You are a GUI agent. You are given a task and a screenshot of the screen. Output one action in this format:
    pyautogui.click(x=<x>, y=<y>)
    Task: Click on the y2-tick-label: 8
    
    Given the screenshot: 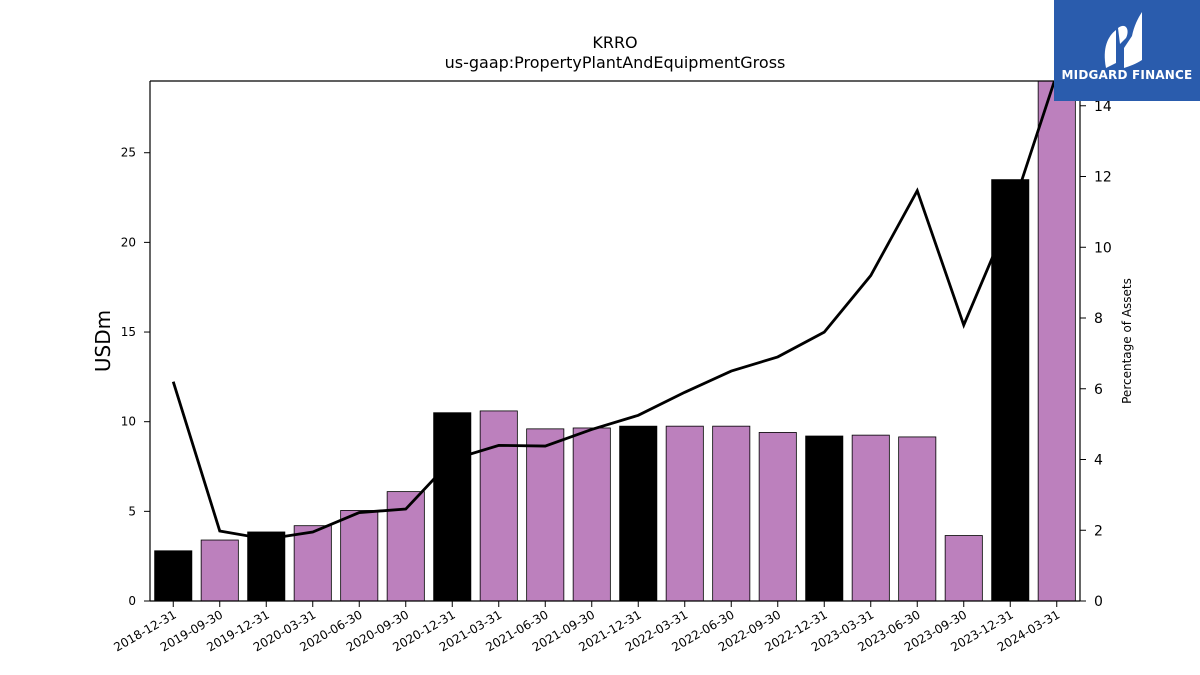 What is the action you would take?
    pyautogui.click(x=1098, y=319)
    